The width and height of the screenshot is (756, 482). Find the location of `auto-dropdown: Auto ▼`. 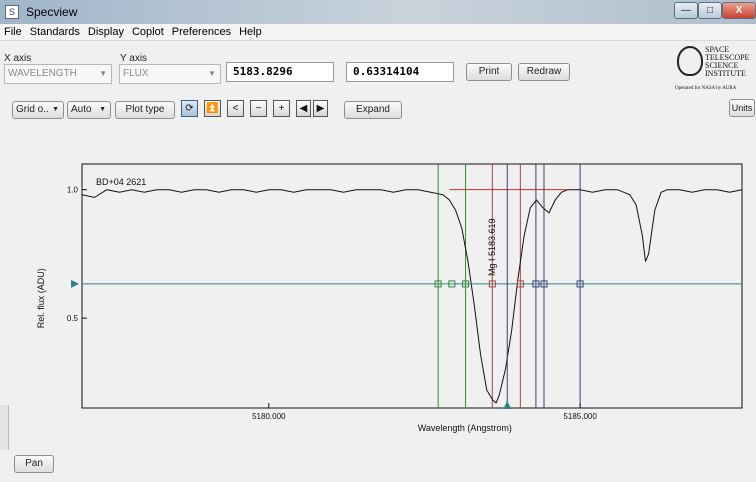

auto-dropdown: Auto ▼ is located at coordinates (89, 110).